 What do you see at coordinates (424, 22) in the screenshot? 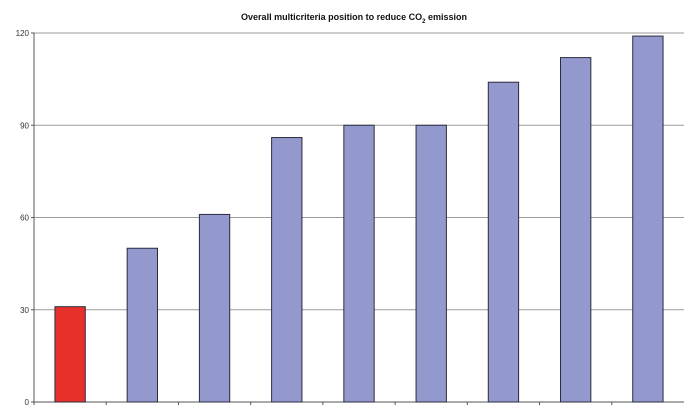
I see `chart-title-subscript: 2` at bounding box center [424, 22].